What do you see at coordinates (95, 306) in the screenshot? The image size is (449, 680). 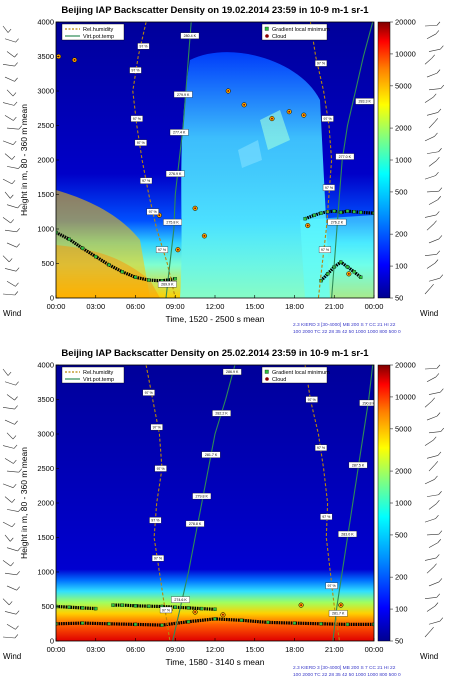 I see `x-tick-label: 03:00` at bounding box center [95, 306].